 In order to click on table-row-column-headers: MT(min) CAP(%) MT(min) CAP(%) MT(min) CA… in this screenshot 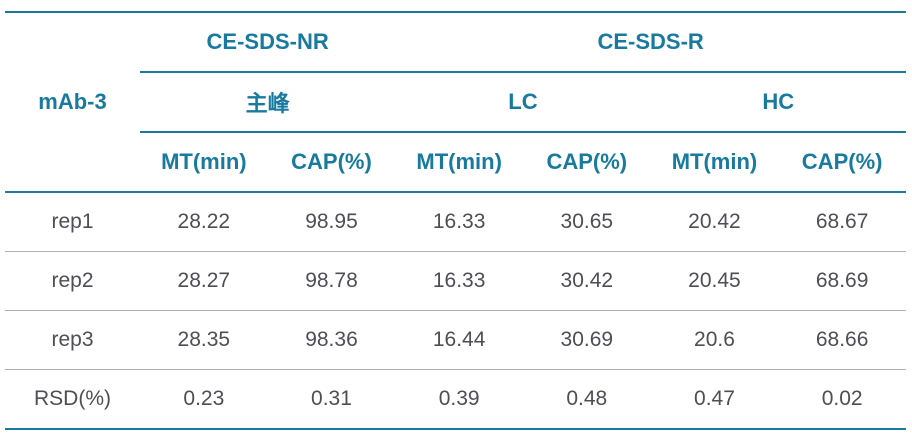, I will do `click(455, 162)`.